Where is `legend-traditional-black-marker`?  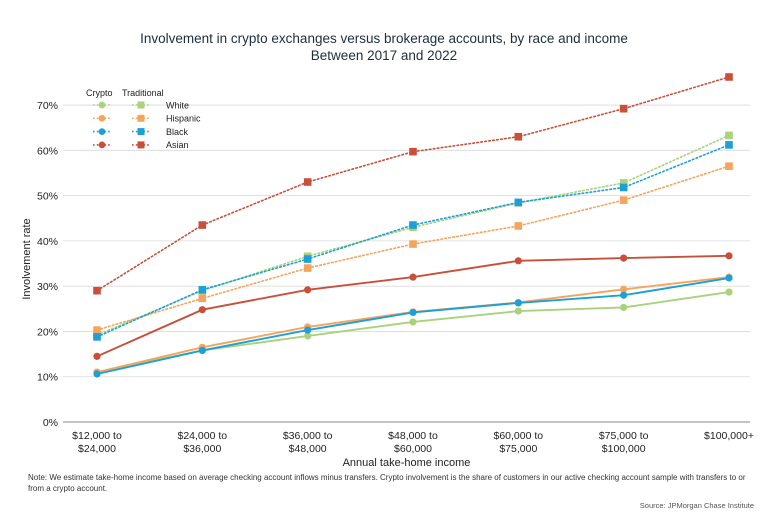
legend-traditional-black-marker is located at coordinates (141, 132).